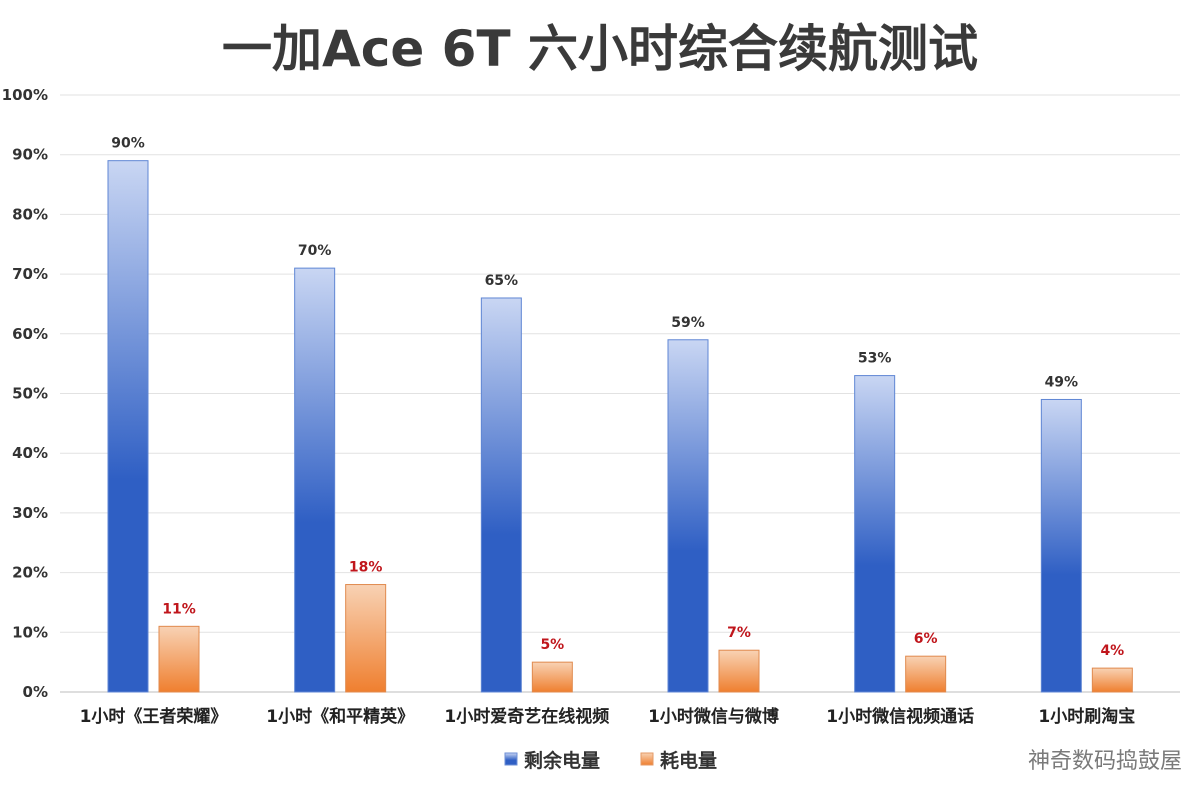  I want to click on data-label-consumption: 6%, so click(926, 639).